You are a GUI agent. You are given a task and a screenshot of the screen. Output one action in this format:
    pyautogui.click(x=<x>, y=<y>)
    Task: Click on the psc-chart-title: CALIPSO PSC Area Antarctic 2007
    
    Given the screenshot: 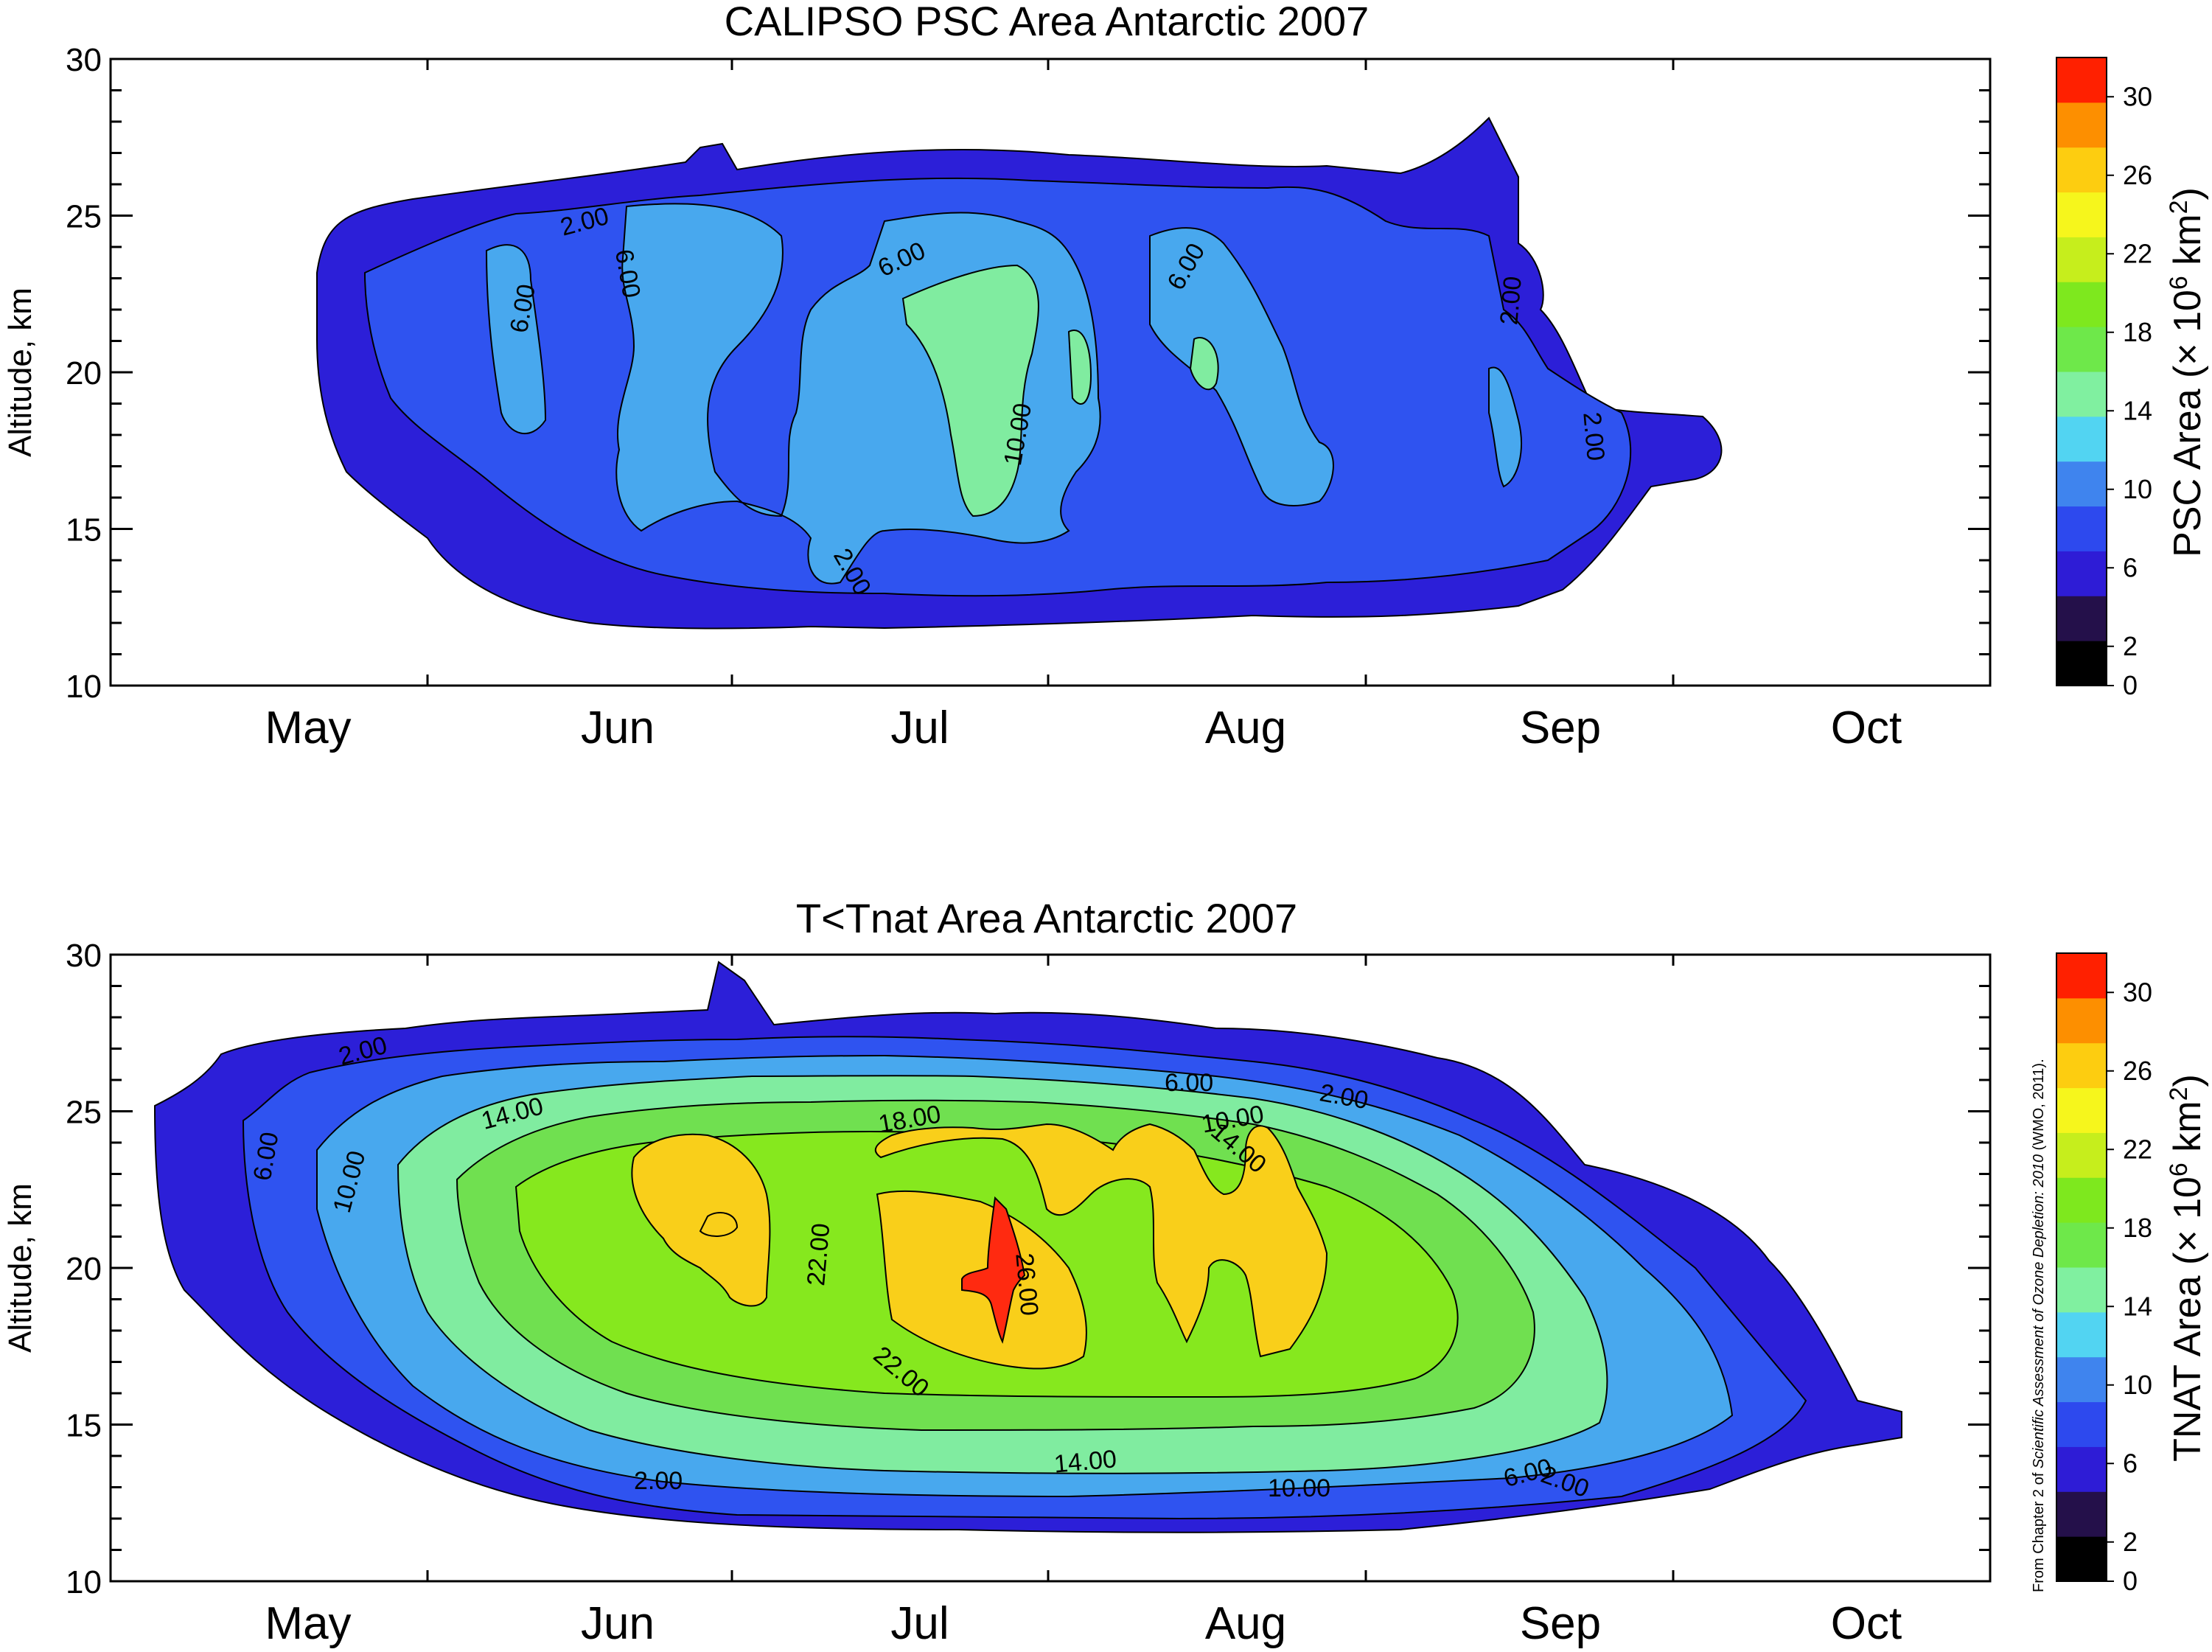 What is the action you would take?
    pyautogui.click(x=1047, y=22)
    